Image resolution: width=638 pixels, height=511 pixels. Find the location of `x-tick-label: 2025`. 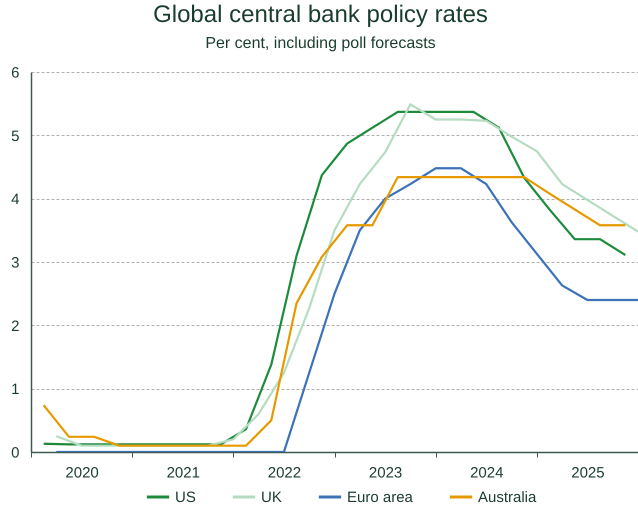

x-tick-label: 2025 is located at coordinates (588, 473).